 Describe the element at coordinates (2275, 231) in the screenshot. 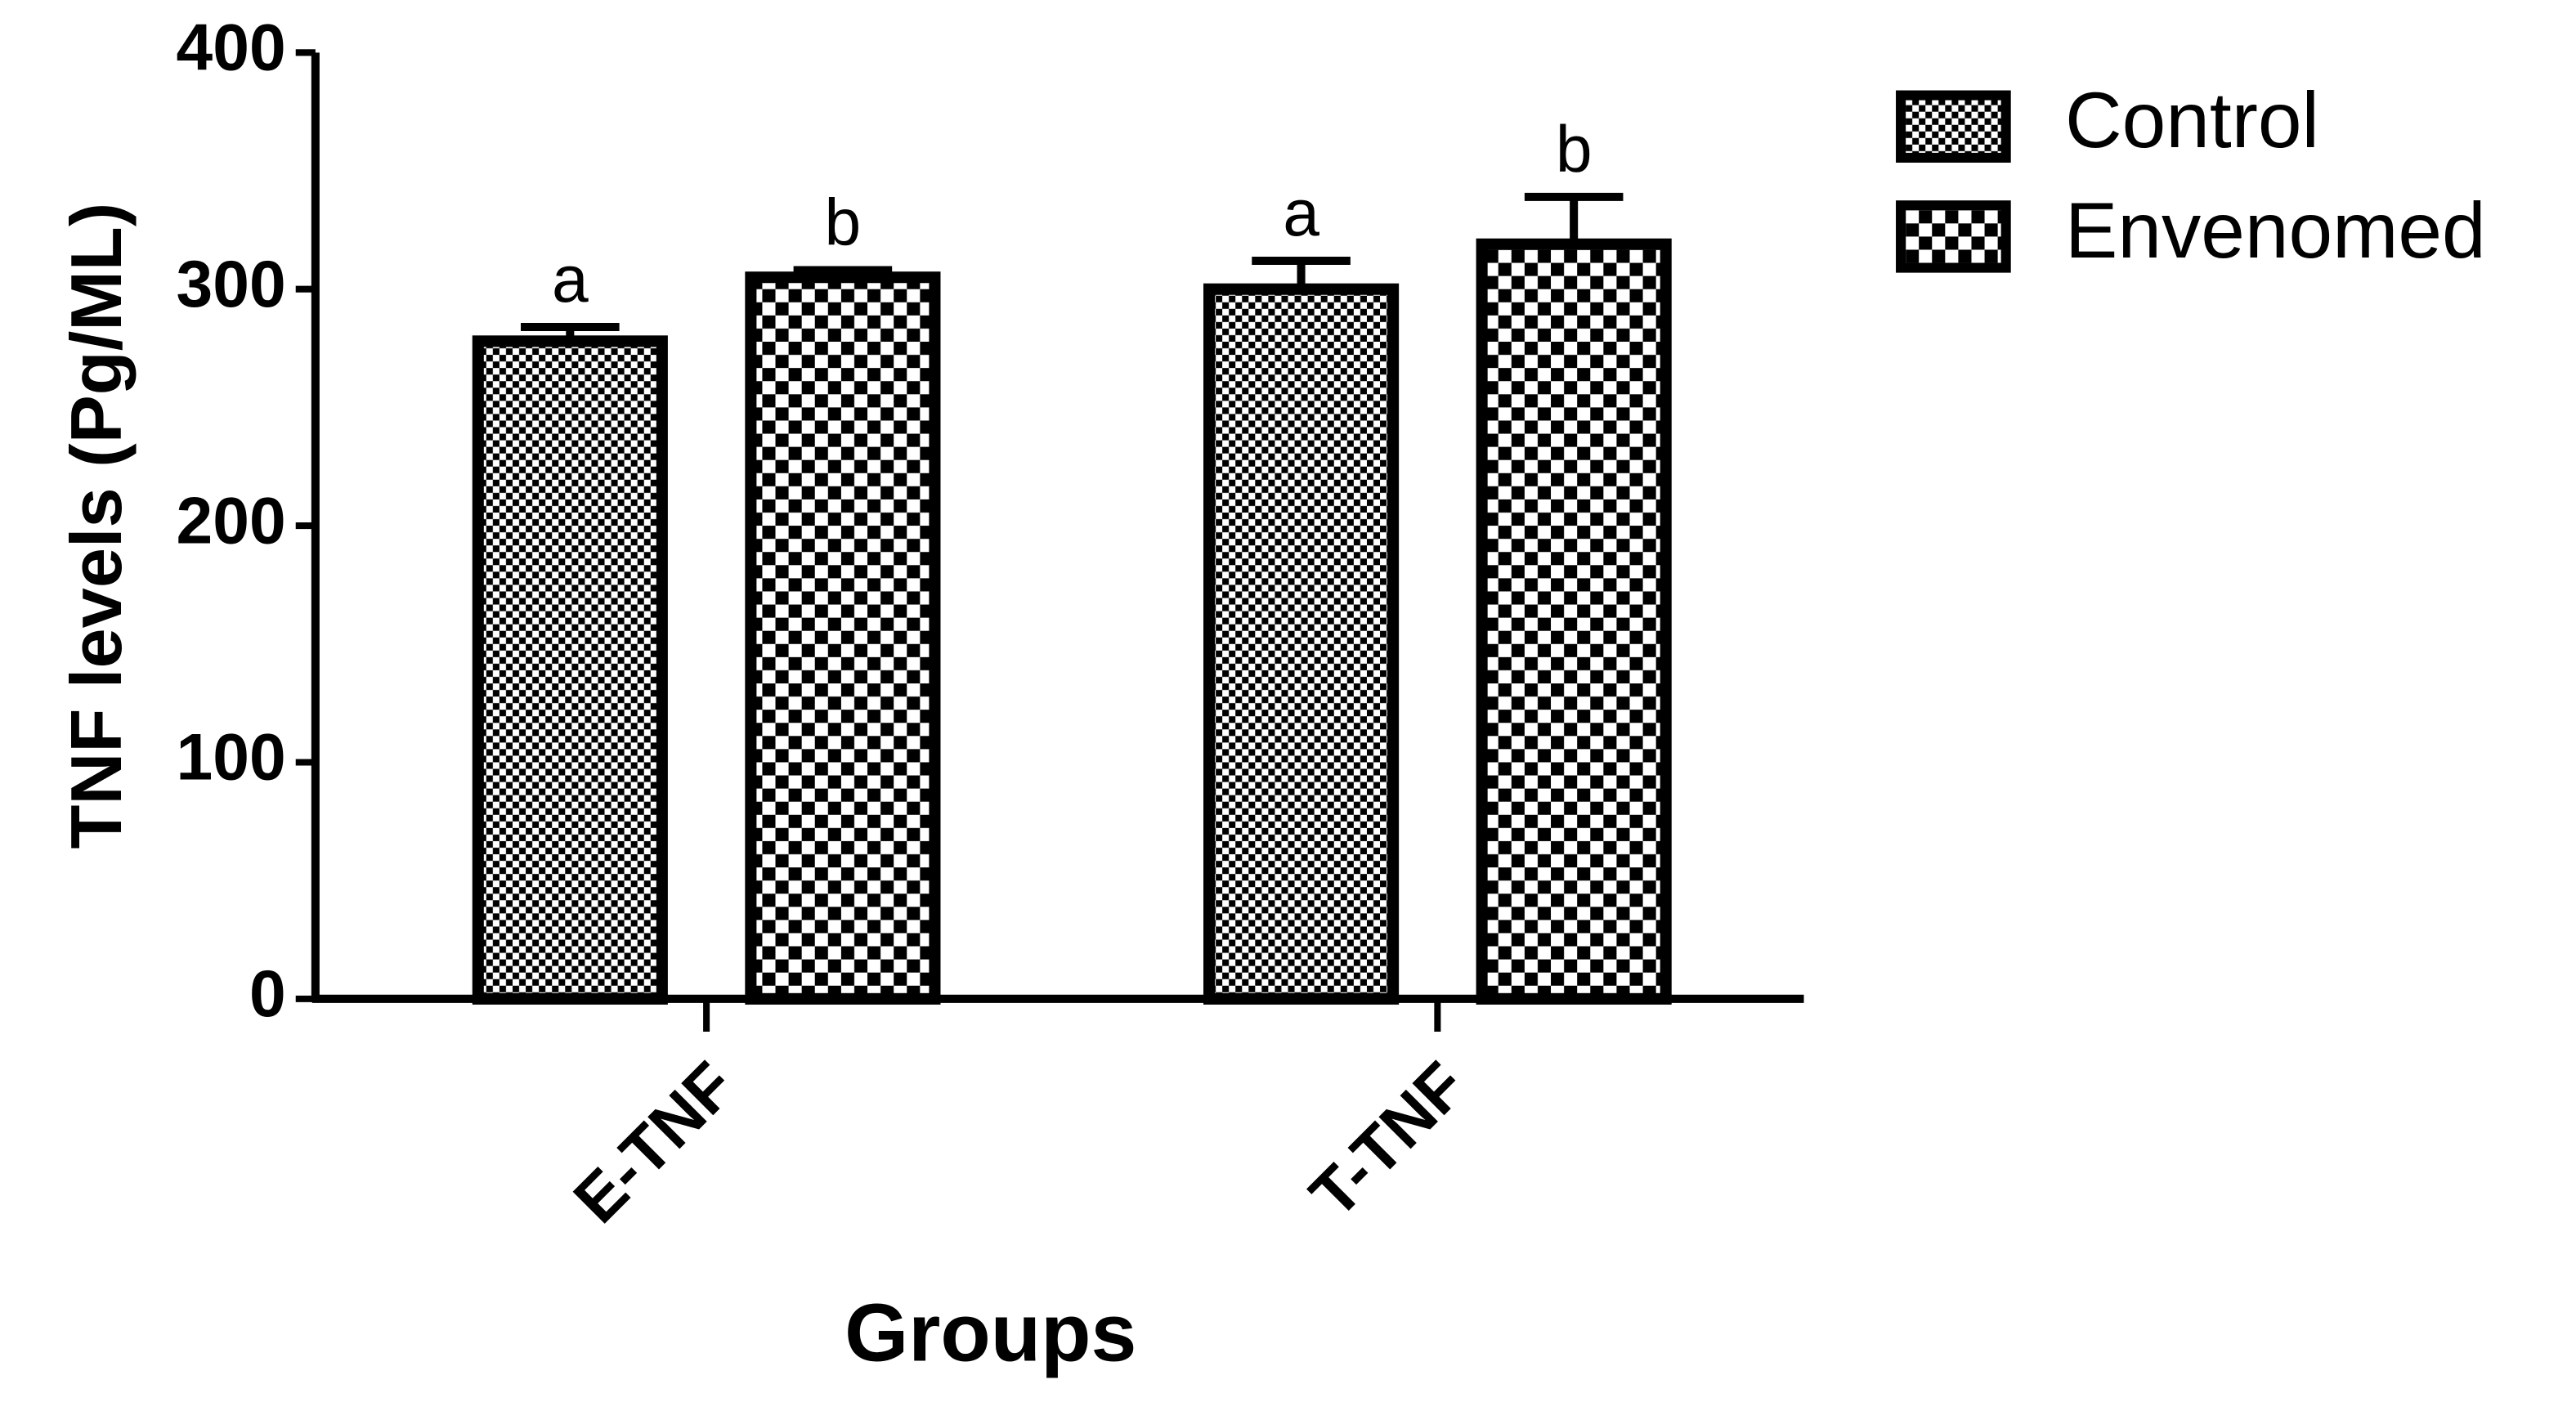

I see `legend-label: Envenomed` at that location.